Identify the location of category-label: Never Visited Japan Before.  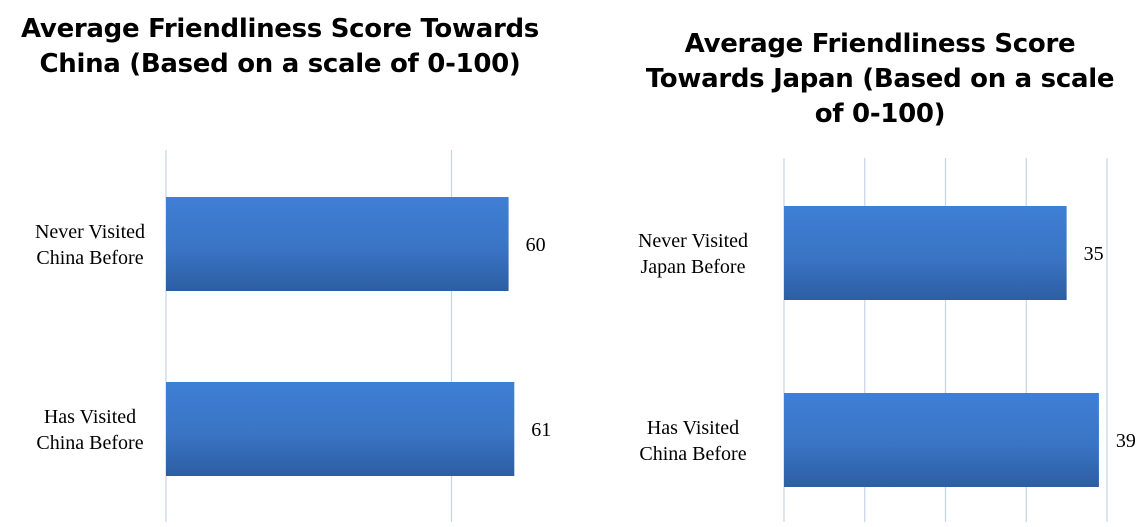
(693, 254).